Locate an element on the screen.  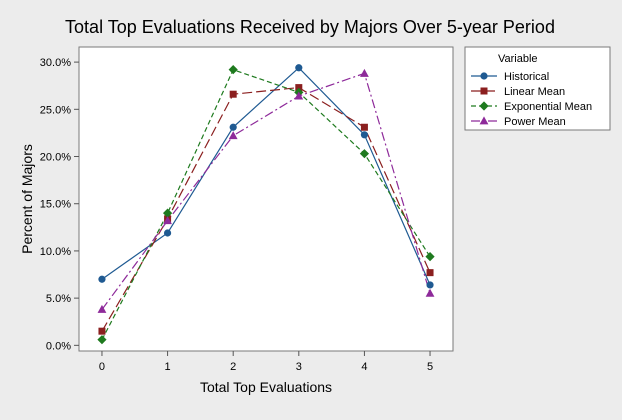
x-tick-label: 1 is located at coordinates (168, 367).